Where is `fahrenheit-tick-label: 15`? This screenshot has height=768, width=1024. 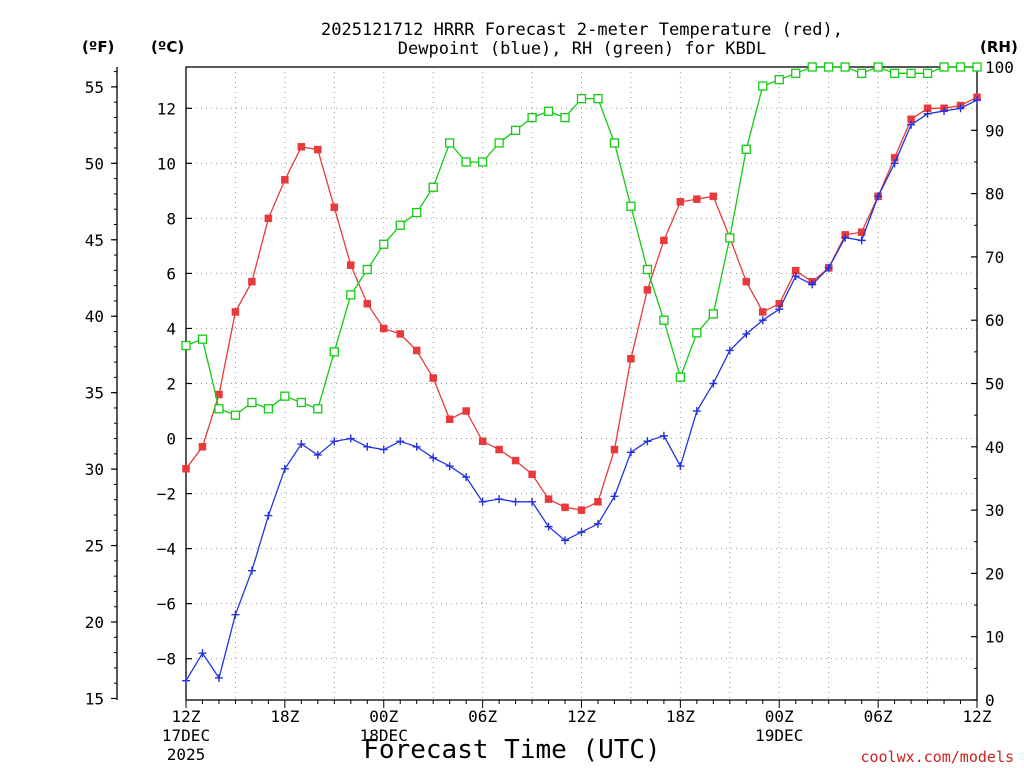
fahrenheit-tick-label: 15 is located at coordinates (94, 698).